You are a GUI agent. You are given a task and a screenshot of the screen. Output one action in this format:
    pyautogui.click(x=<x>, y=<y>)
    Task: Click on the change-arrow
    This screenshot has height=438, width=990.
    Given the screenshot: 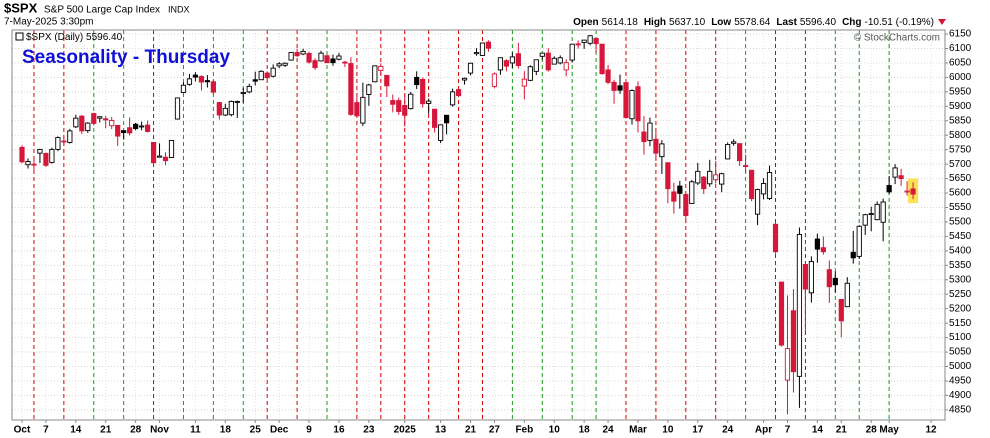 What is the action you would take?
    pyautogui.click(x=942, y=22)
    